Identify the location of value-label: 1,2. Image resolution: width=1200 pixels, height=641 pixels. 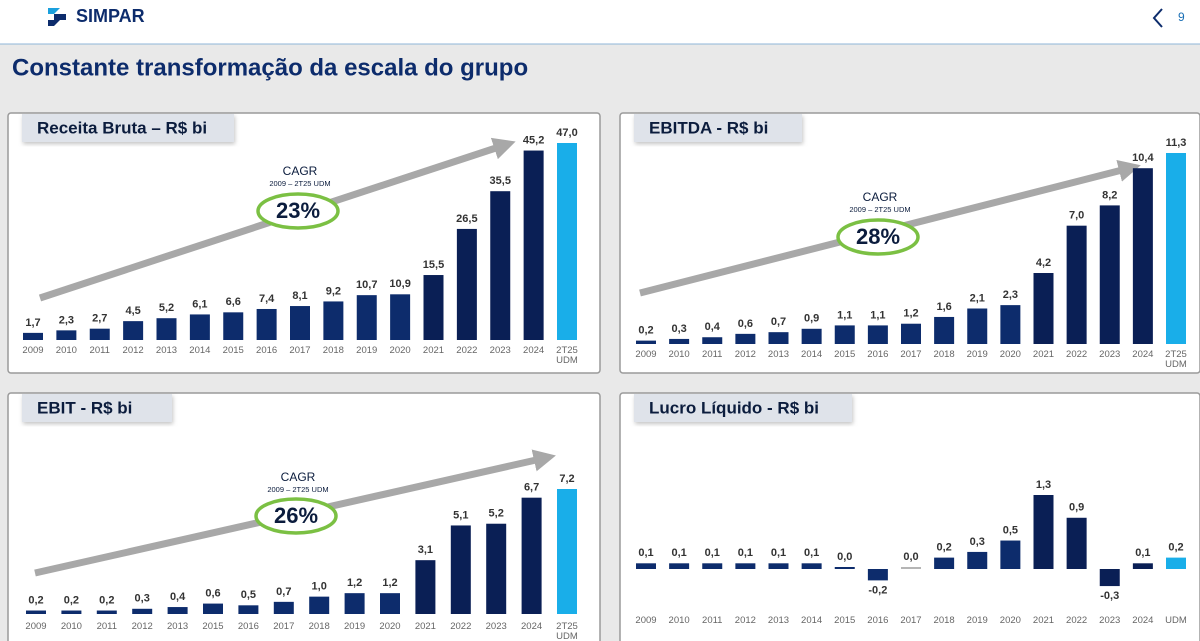
(354, 583).